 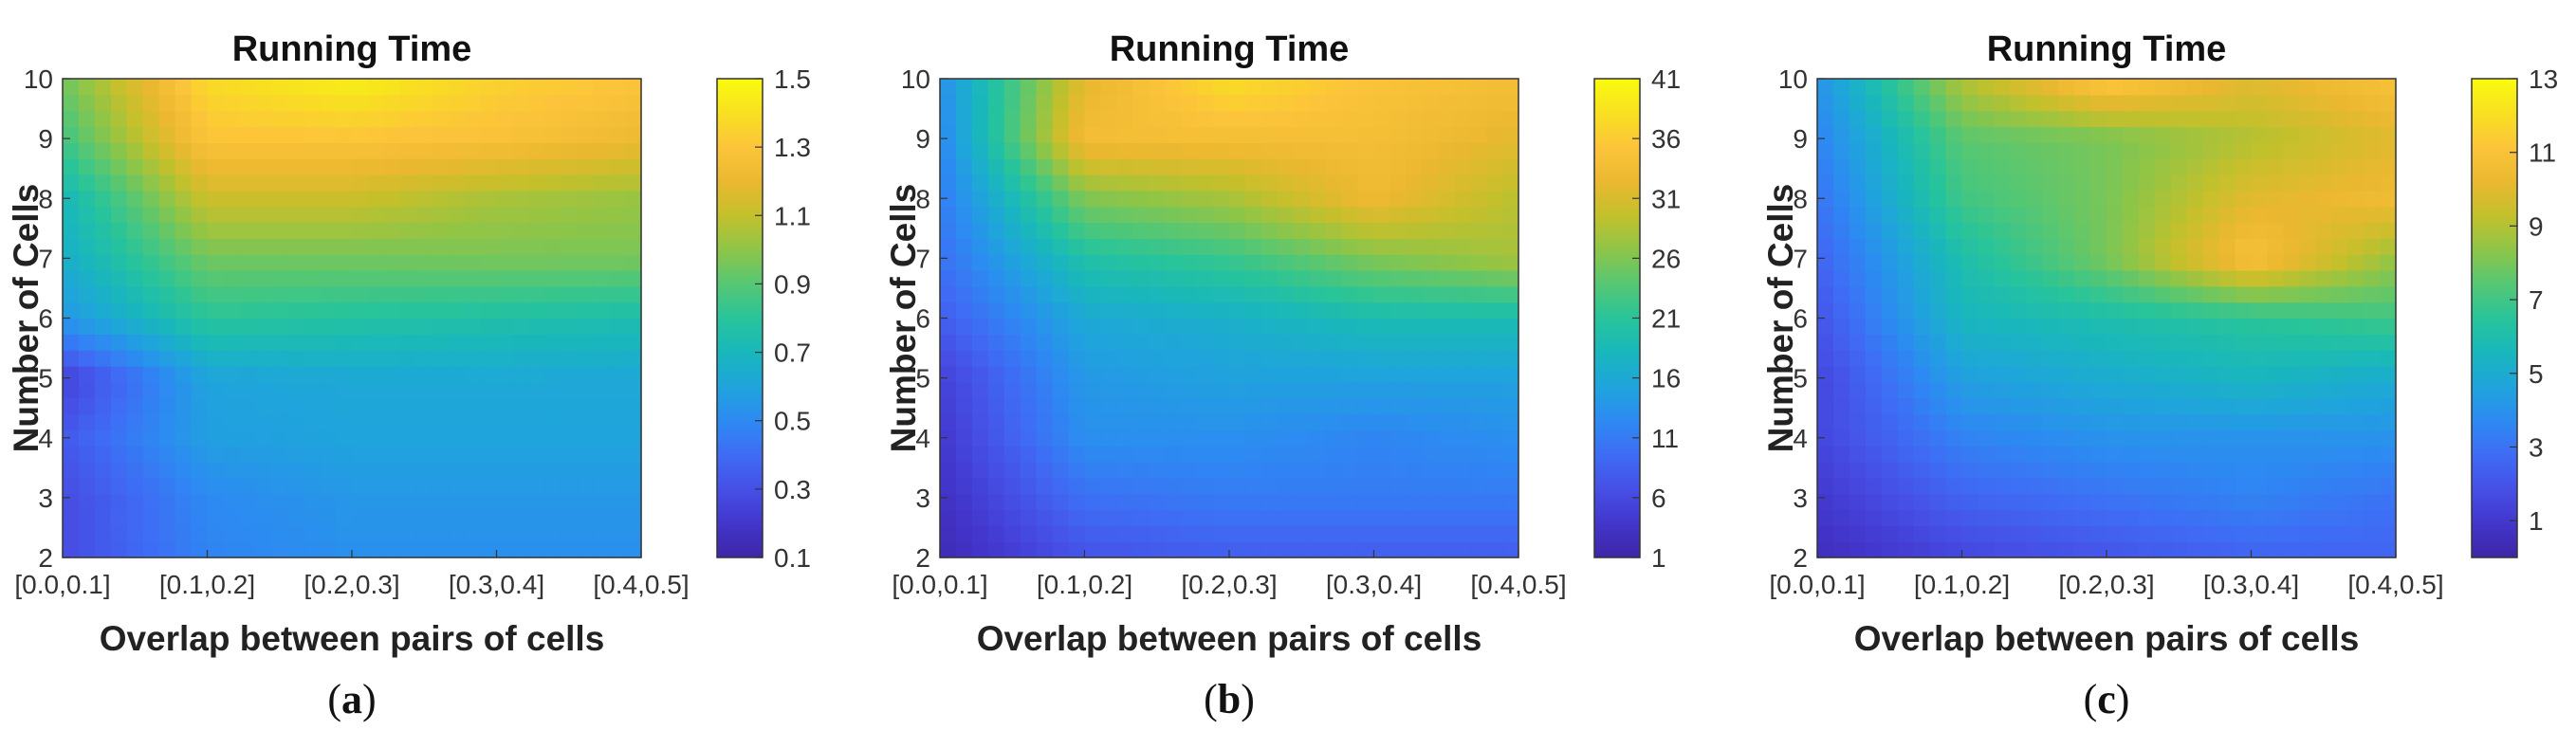 What do you see at coordinates (792, 421) in the screenshot?
I see `colorbar-tick-label: 0.5` at bounding box center [792, 421].